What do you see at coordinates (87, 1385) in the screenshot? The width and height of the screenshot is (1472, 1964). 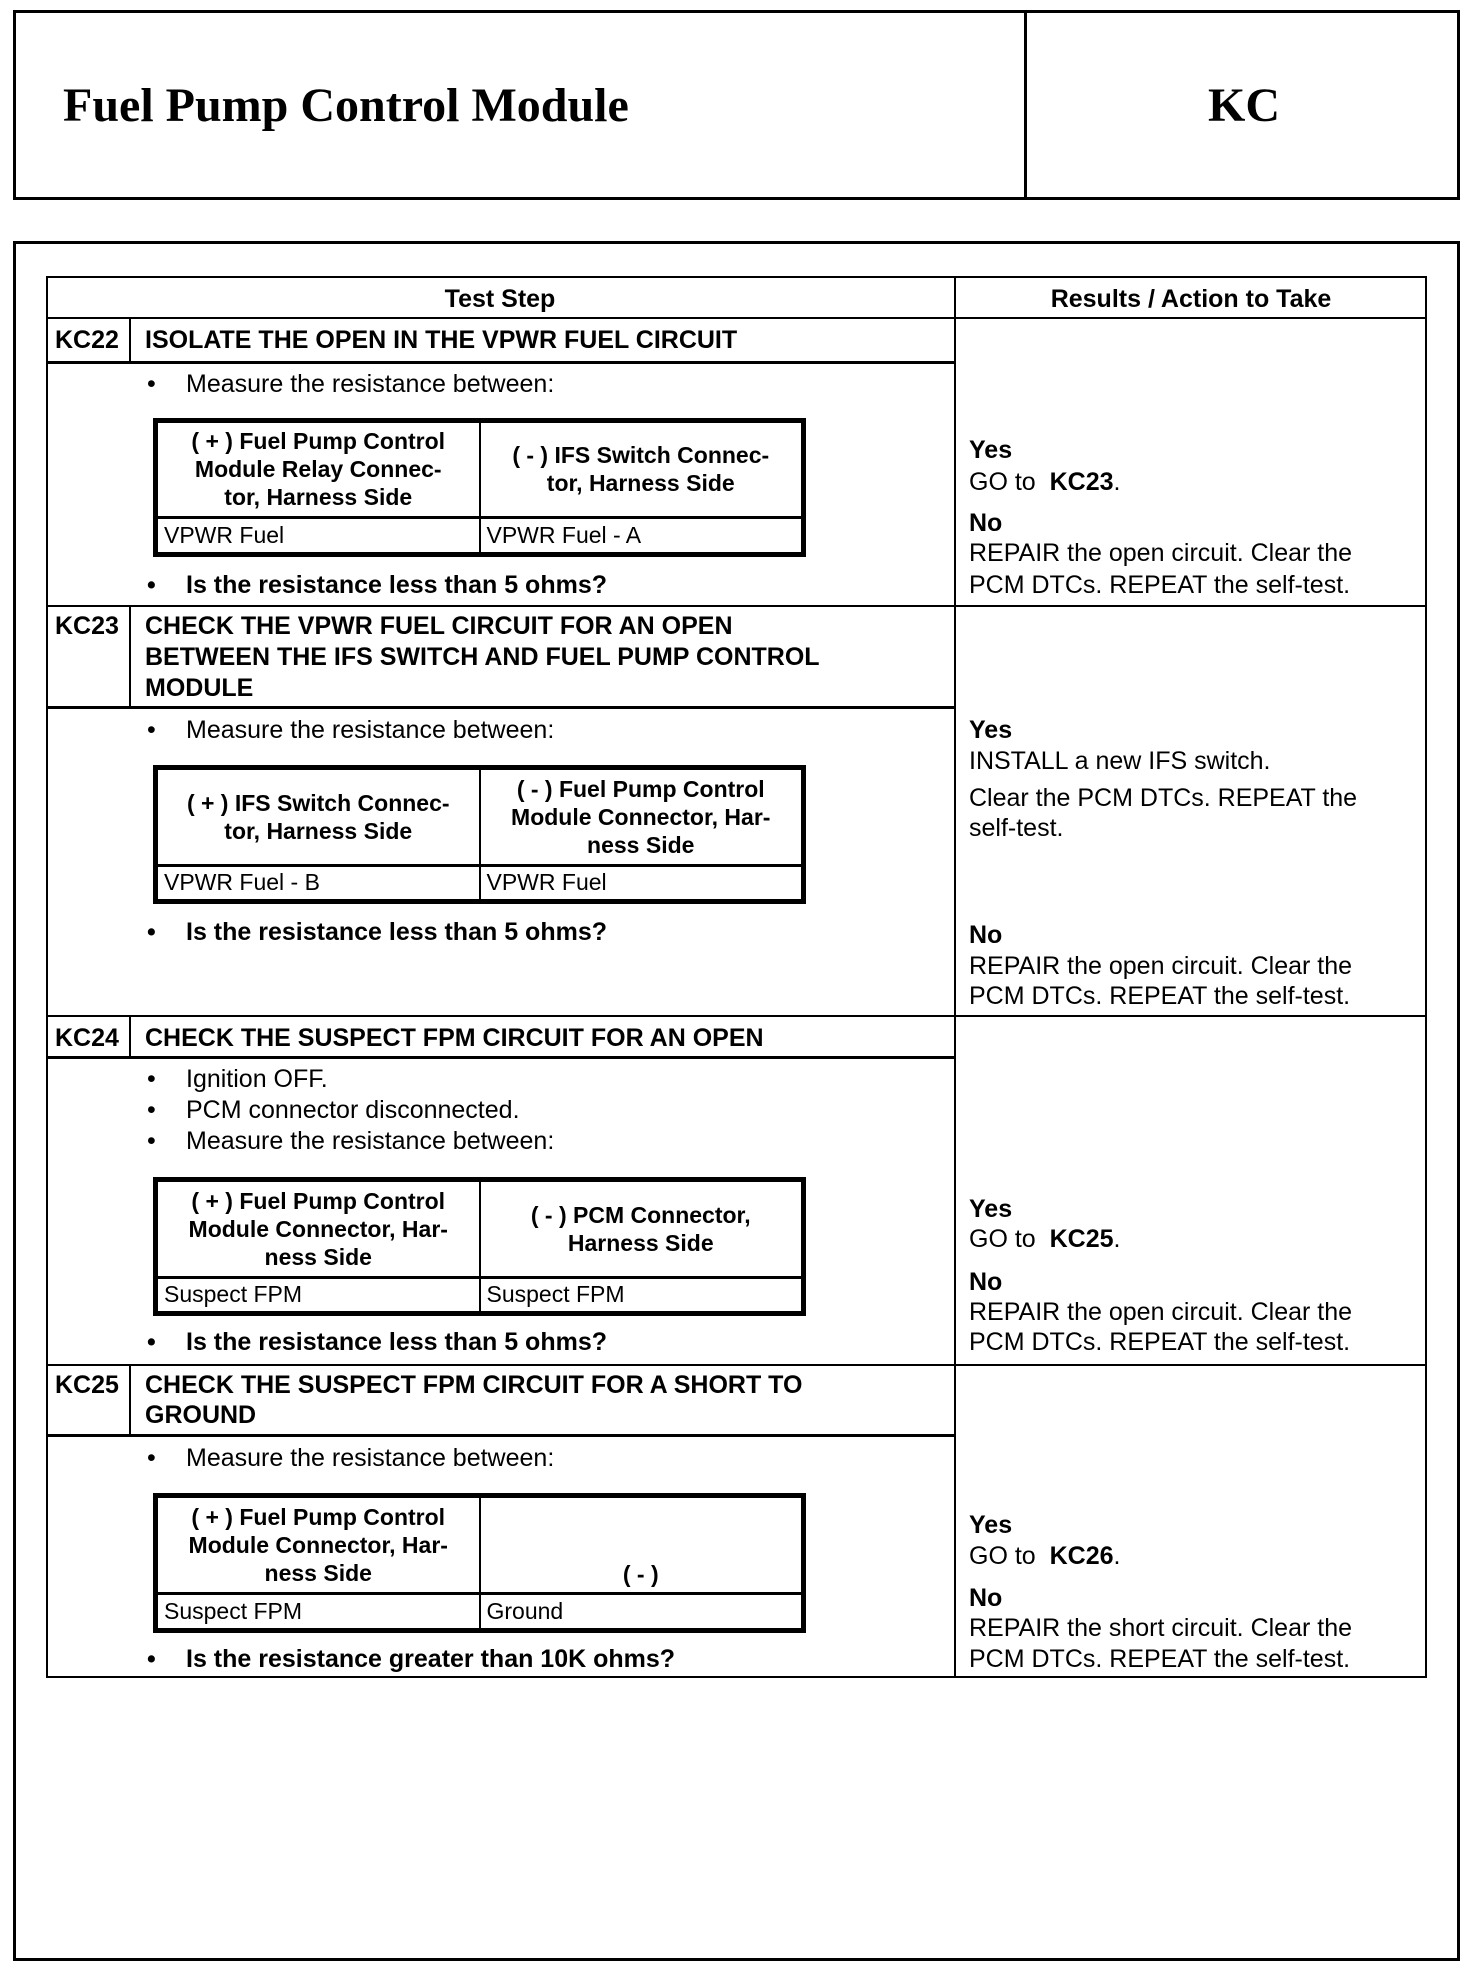 I see `step-id: KC25` at bounding box center [87, 1385].